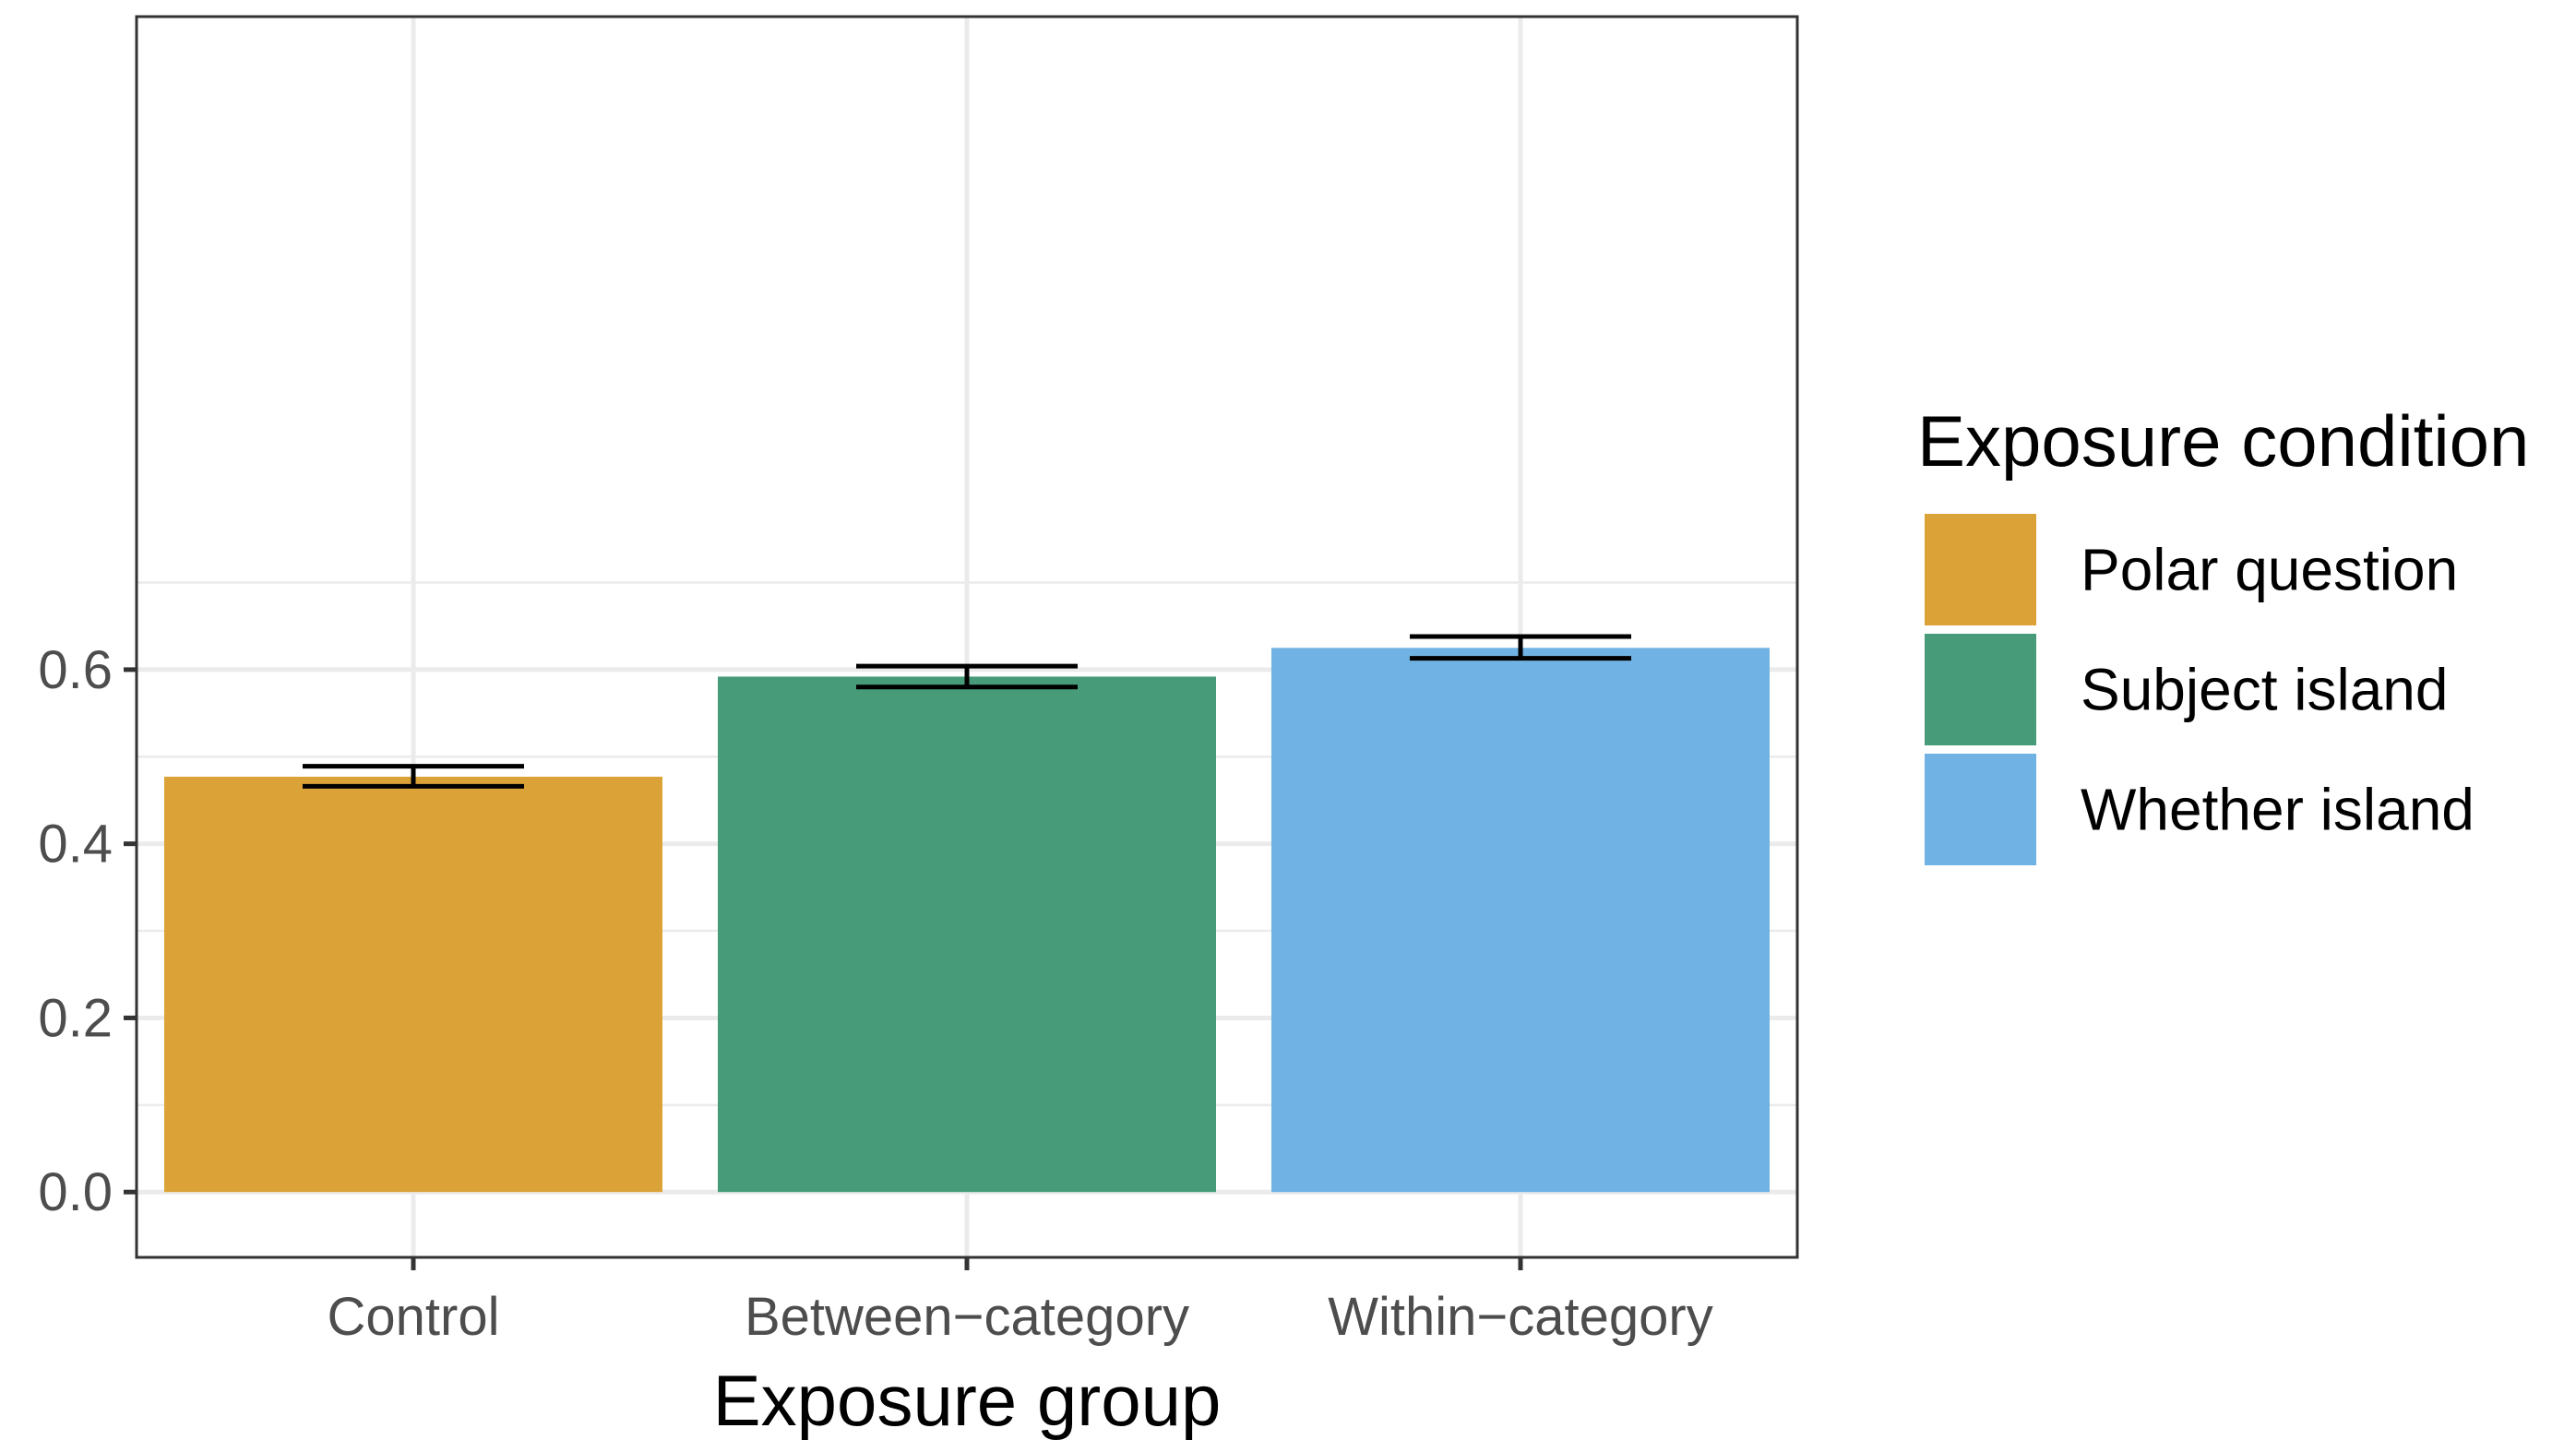 This screenshot has width=2576, height=1452. What do you see at coordinates (967, 1400) in the screenshot?
I see `x-axis-title: Exposure group` at bounding box center [967, 1400].